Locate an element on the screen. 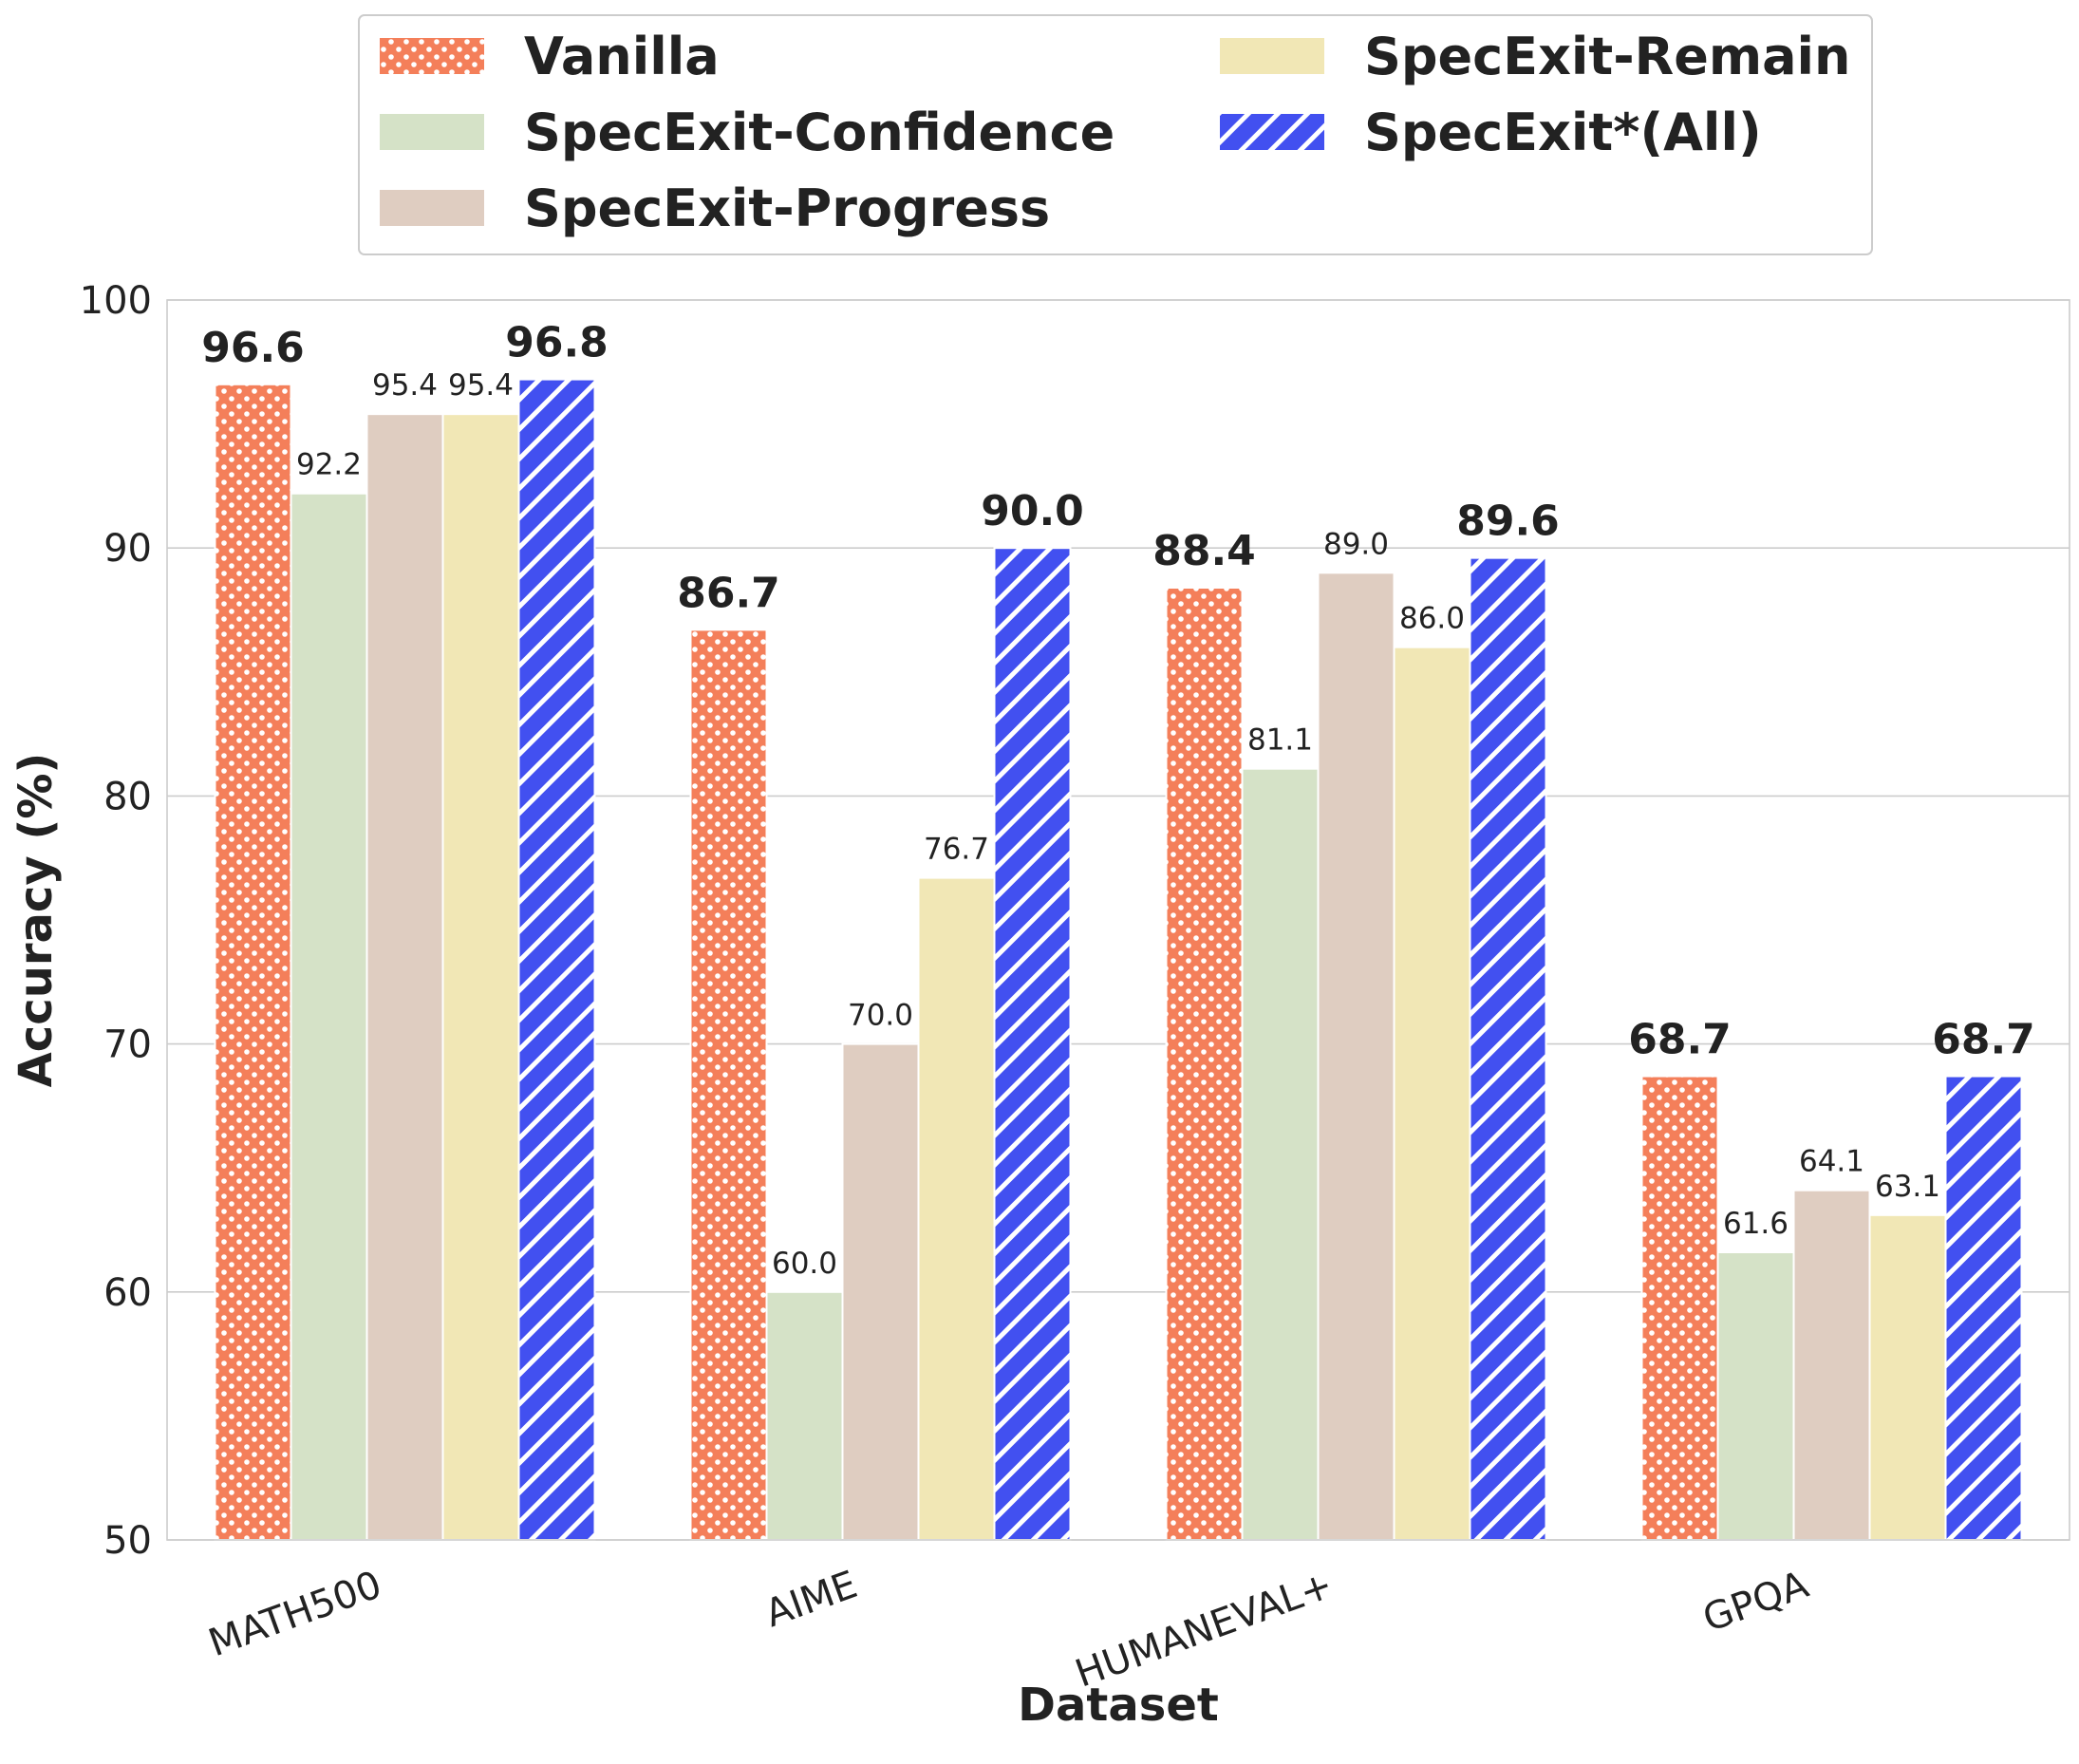 The width and height of the screenshot is (2079, 1764). y-axis-label: Accuracy (%) is located at coordinates (36, 921).